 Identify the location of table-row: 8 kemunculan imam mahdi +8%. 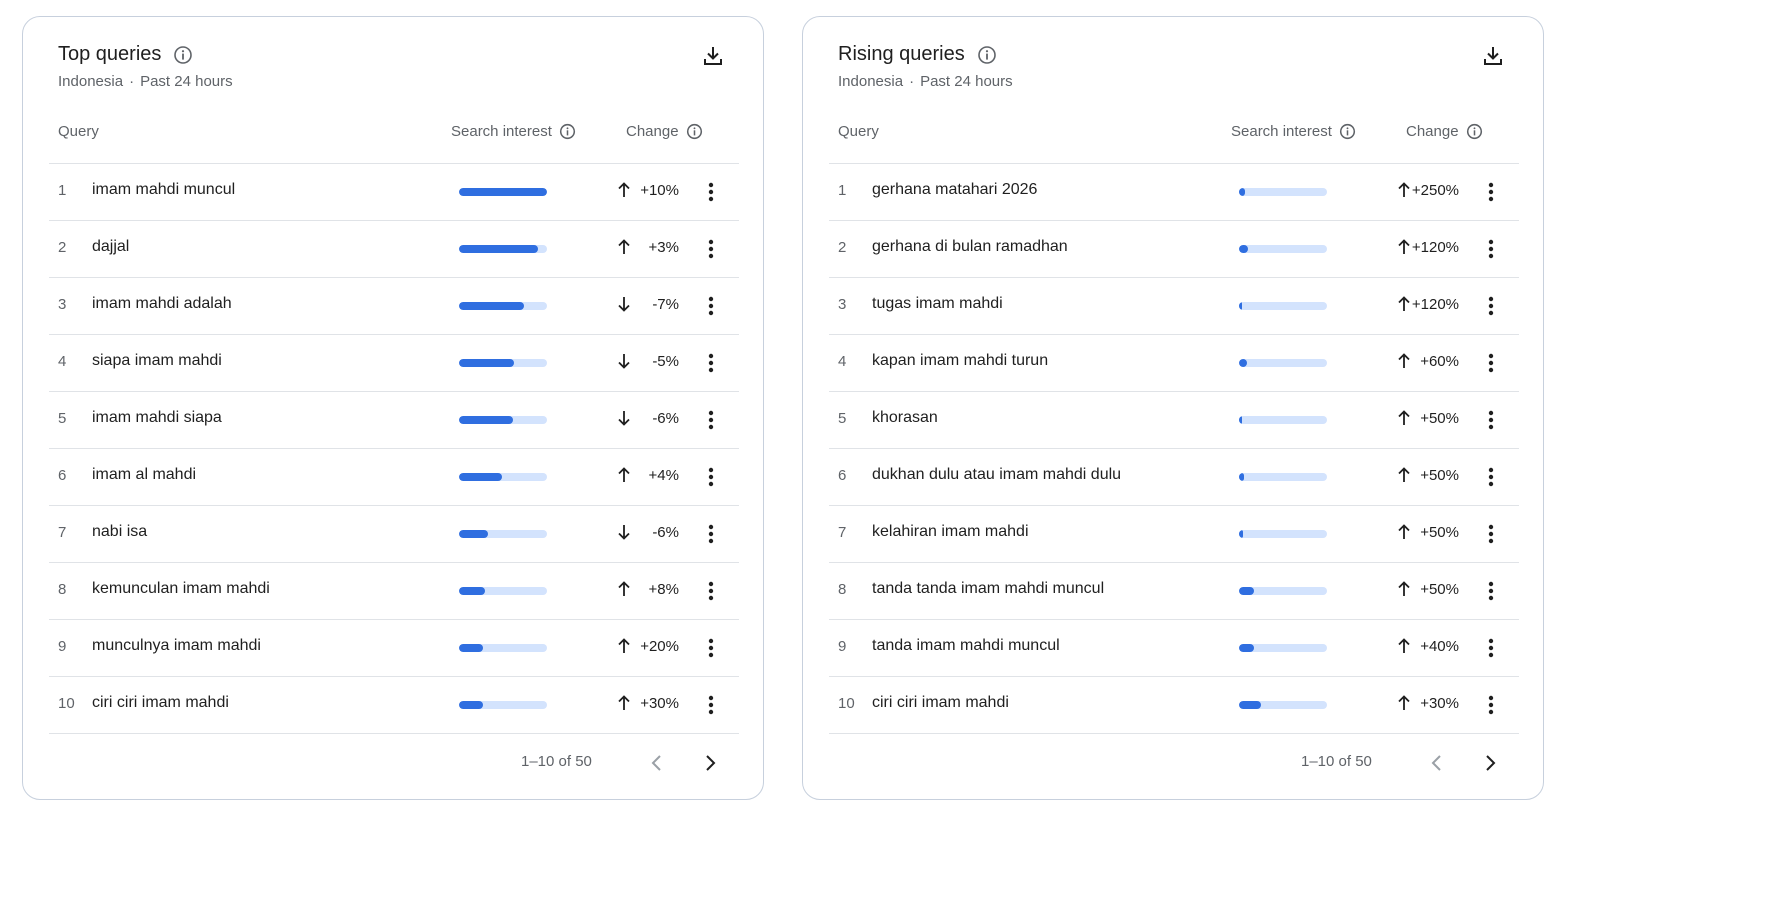
(394, 591).